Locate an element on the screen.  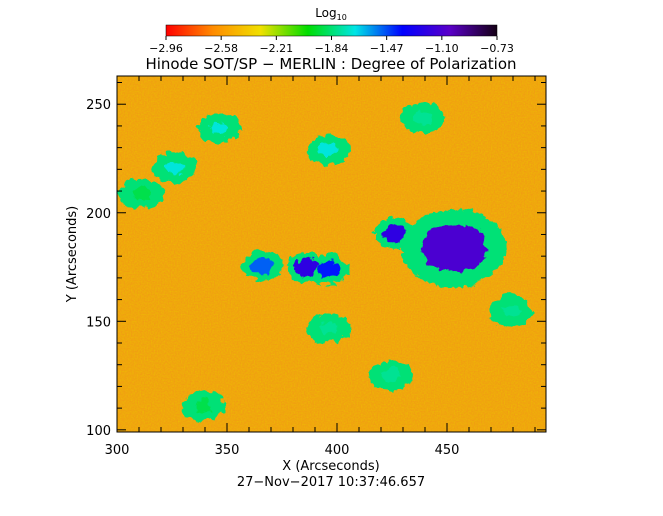
colorbar-label: Log10 is located at coordinates (331, 14).